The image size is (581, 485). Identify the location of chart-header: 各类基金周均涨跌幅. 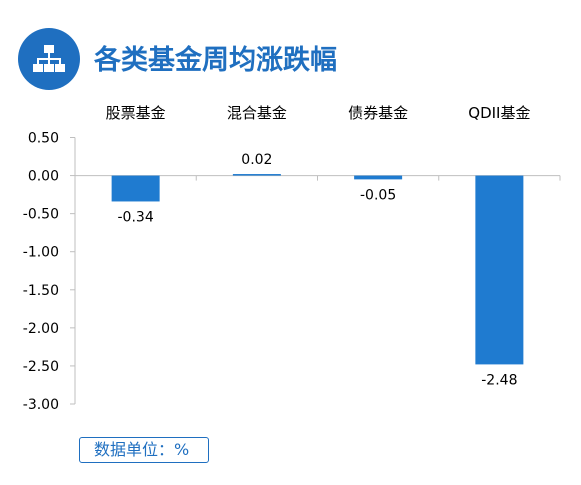
(298, 60).